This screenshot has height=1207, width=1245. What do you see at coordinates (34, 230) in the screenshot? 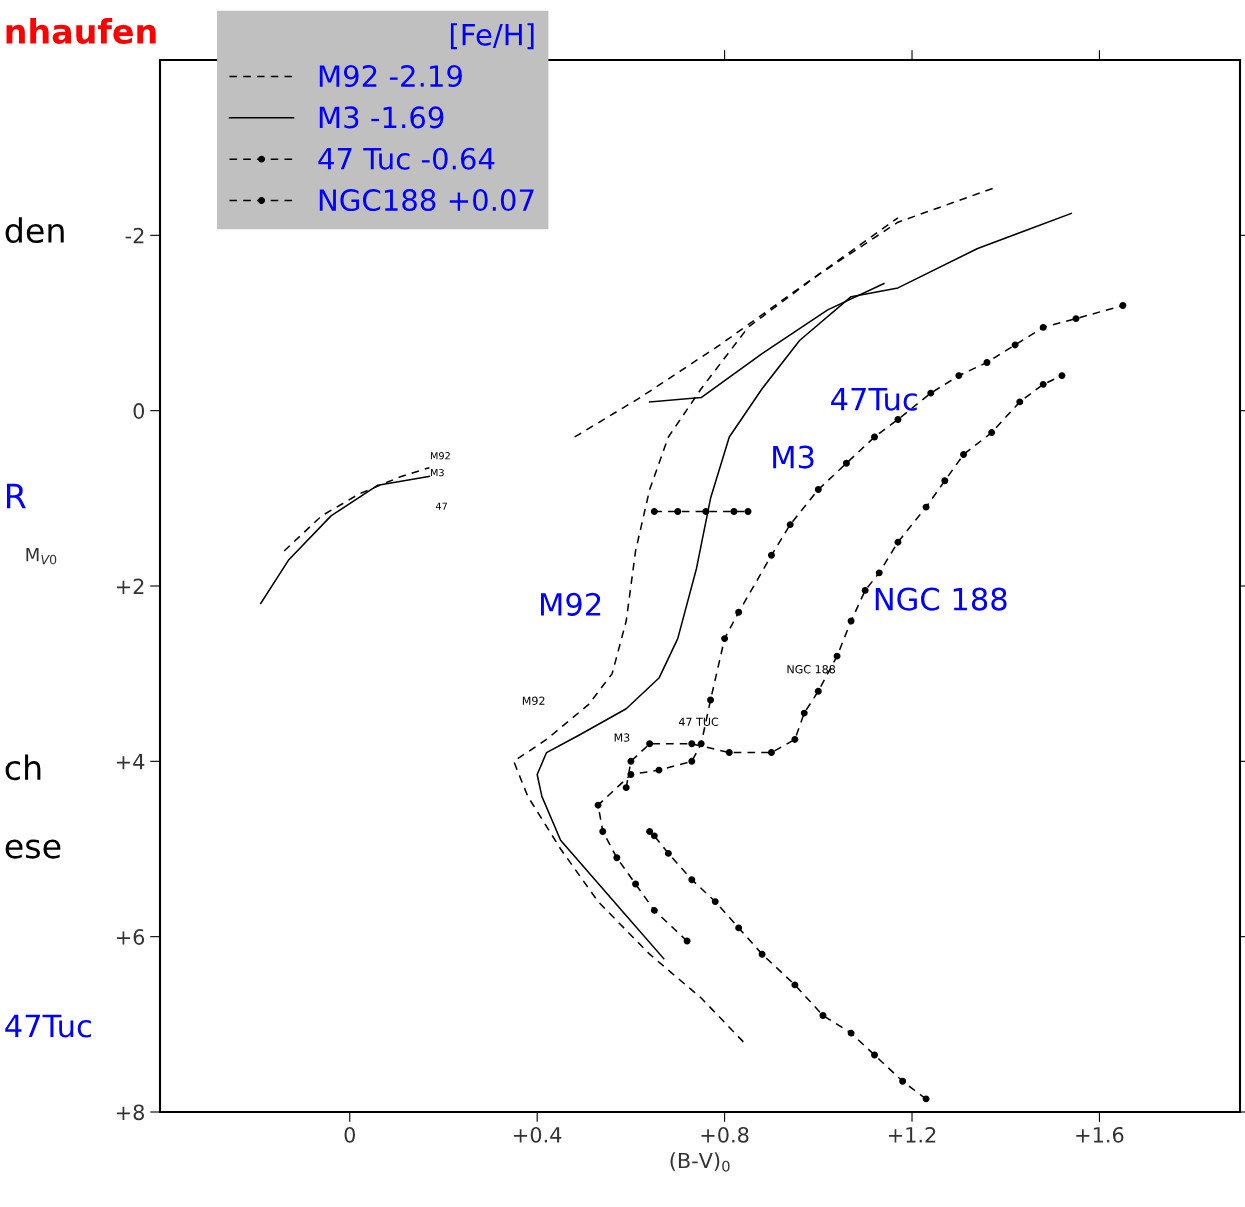
I see `text: den` at bounding box center [34, 230].